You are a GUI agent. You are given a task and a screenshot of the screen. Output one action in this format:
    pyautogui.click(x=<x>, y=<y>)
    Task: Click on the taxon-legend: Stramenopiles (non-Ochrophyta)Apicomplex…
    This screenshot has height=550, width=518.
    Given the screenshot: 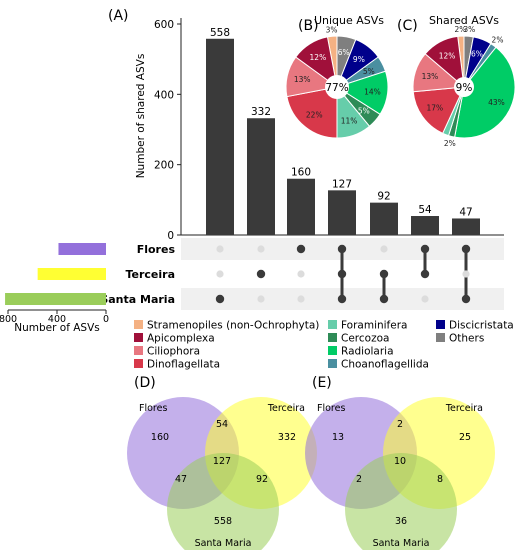 What is the action you would take?
    pyautogui.click(x=324, y=345)
    